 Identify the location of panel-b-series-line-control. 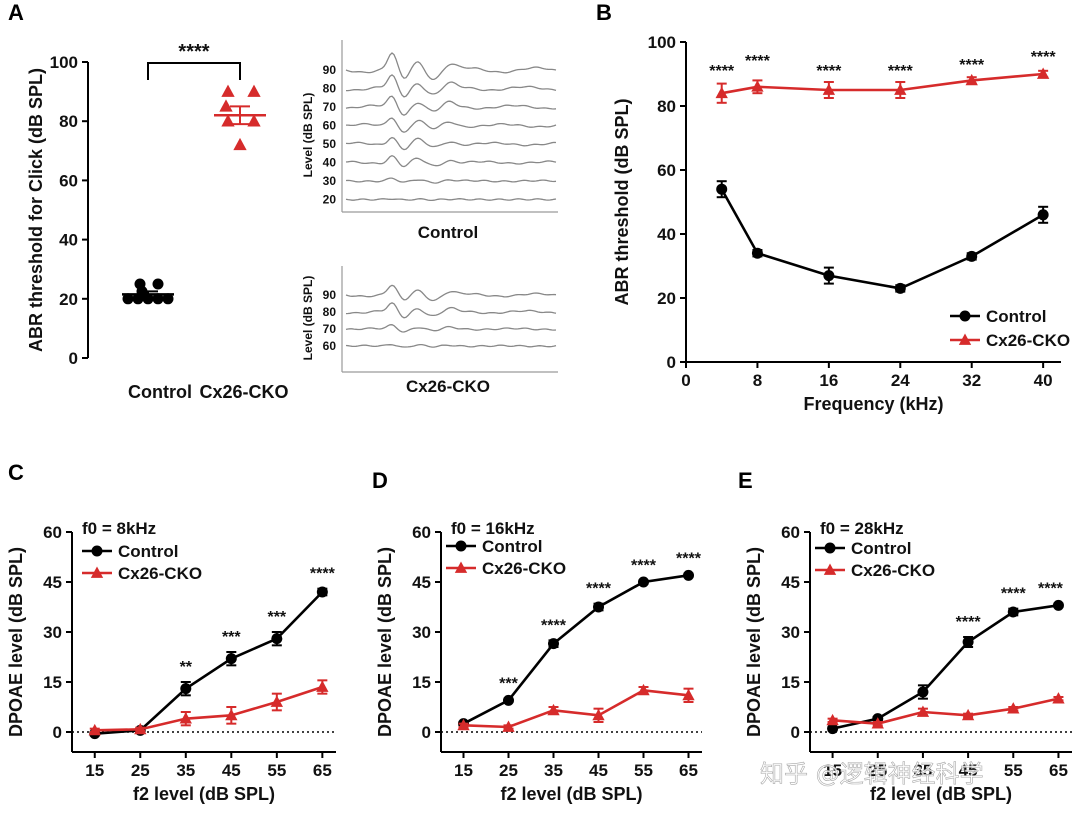
(882, 239).